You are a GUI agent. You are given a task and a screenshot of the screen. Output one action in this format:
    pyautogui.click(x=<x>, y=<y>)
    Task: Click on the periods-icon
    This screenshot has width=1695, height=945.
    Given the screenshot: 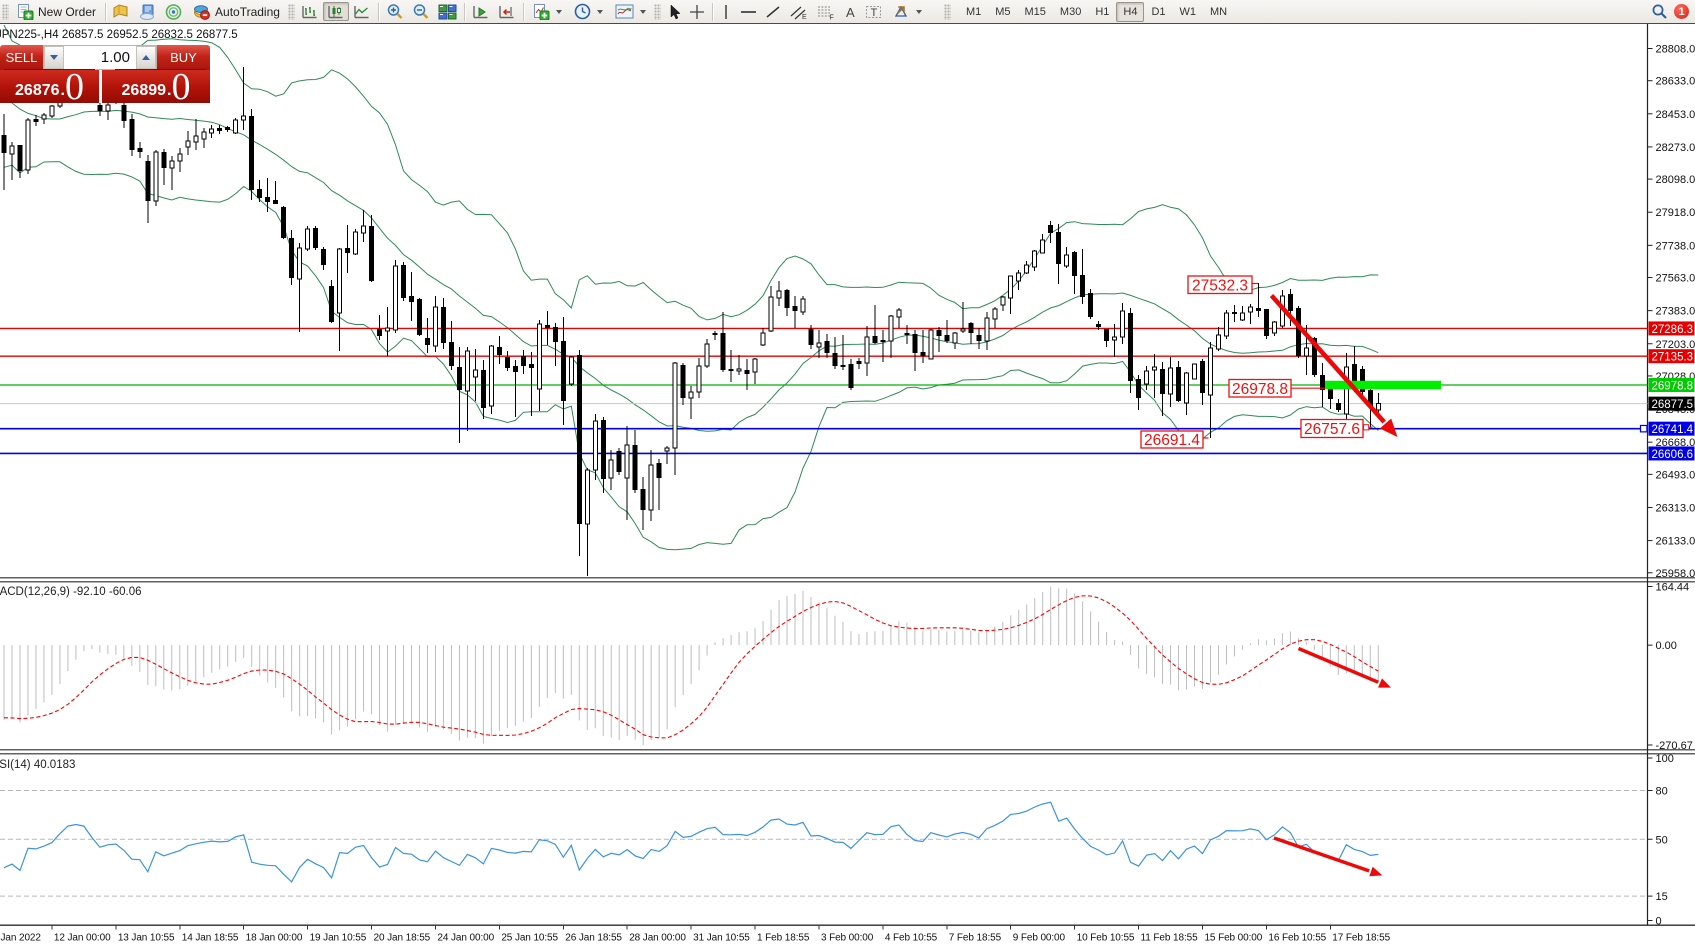 What is the action you would take?
    pyautogui.click(x=582, y=11)
    